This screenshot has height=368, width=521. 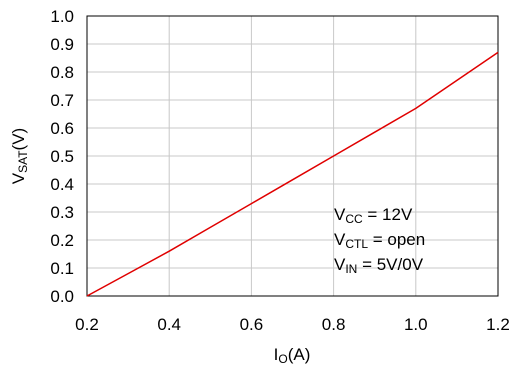 What do you see at coordinates (62, 212) in the screenshot?
I see `y-tick-label-3: 0.3` at bounding box center [62, 212].